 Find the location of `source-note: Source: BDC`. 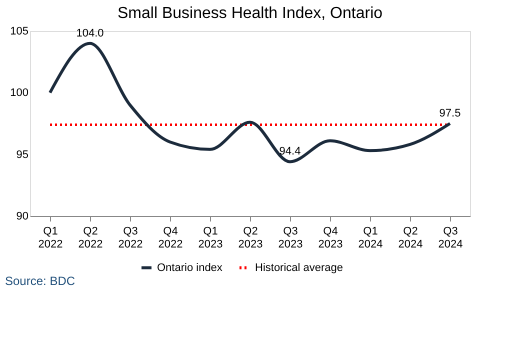

source-note: Source: BDC is located at coordinates (40, 281).